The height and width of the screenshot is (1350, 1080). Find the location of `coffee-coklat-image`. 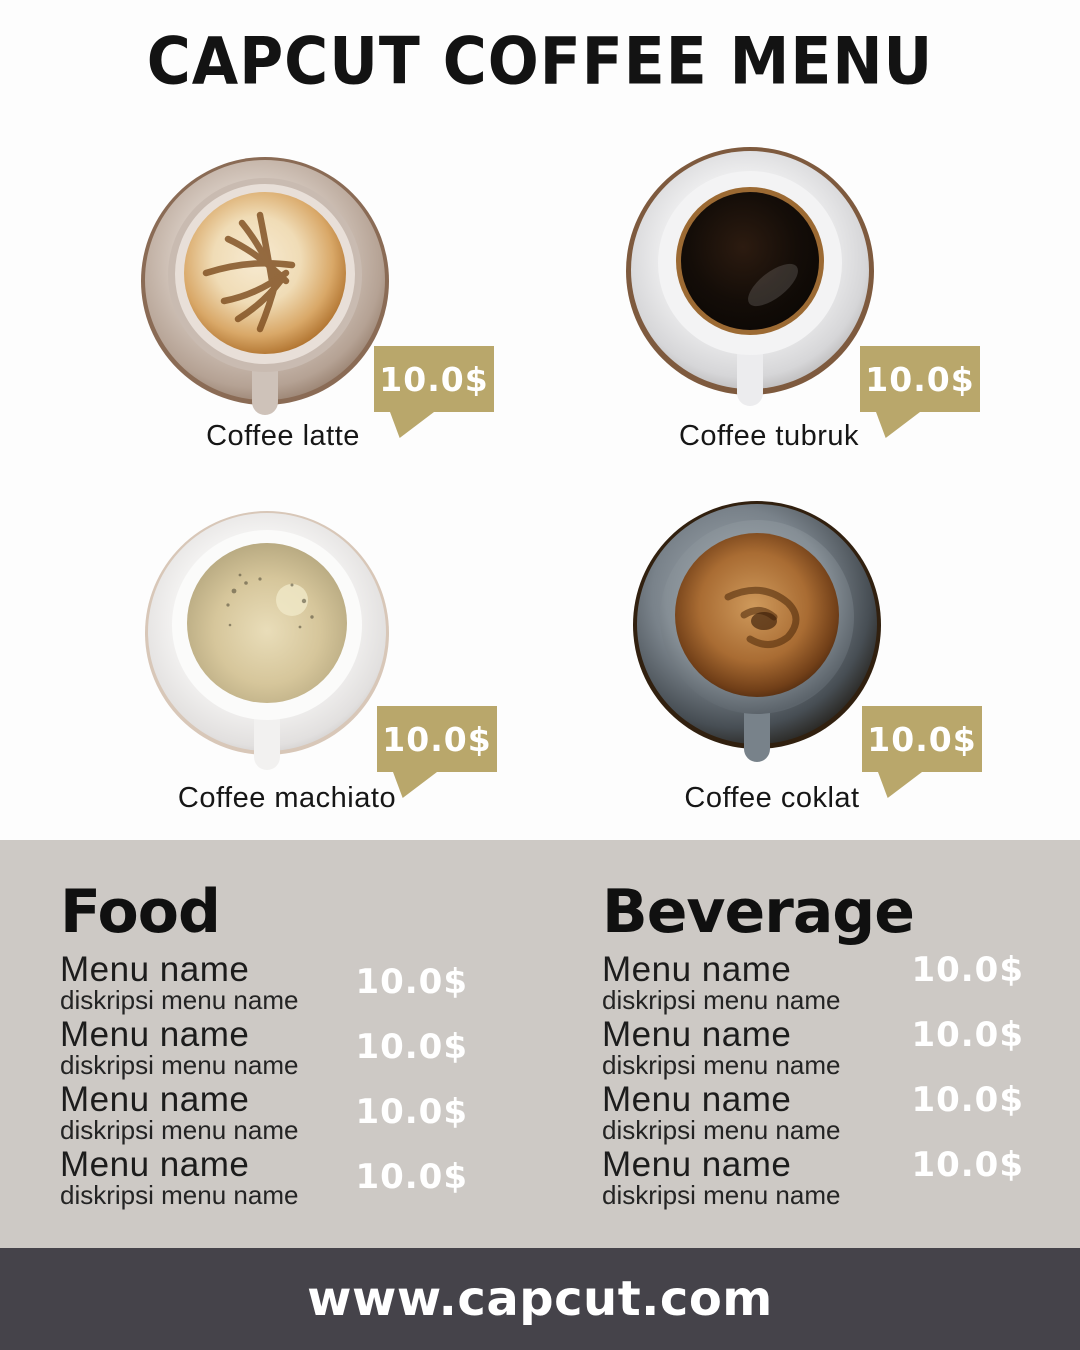

coffee-coklat-image is located at coordinates (757, 632).